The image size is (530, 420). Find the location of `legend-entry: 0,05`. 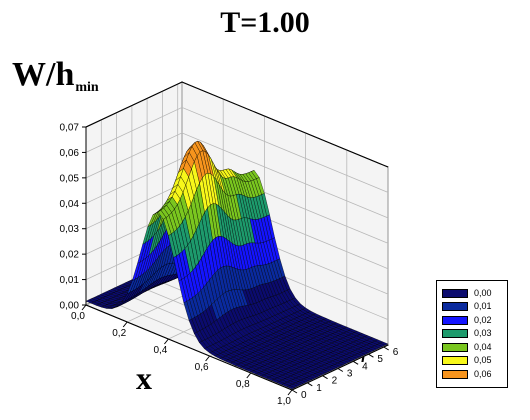

legend-entry: 0,05 is located at coordinates (467, 361).